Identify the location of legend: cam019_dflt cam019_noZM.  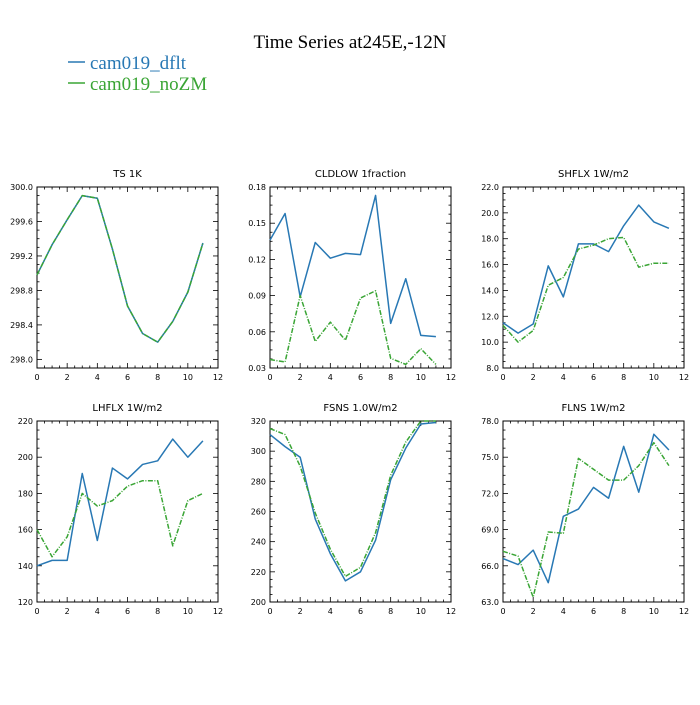
(137, 74).